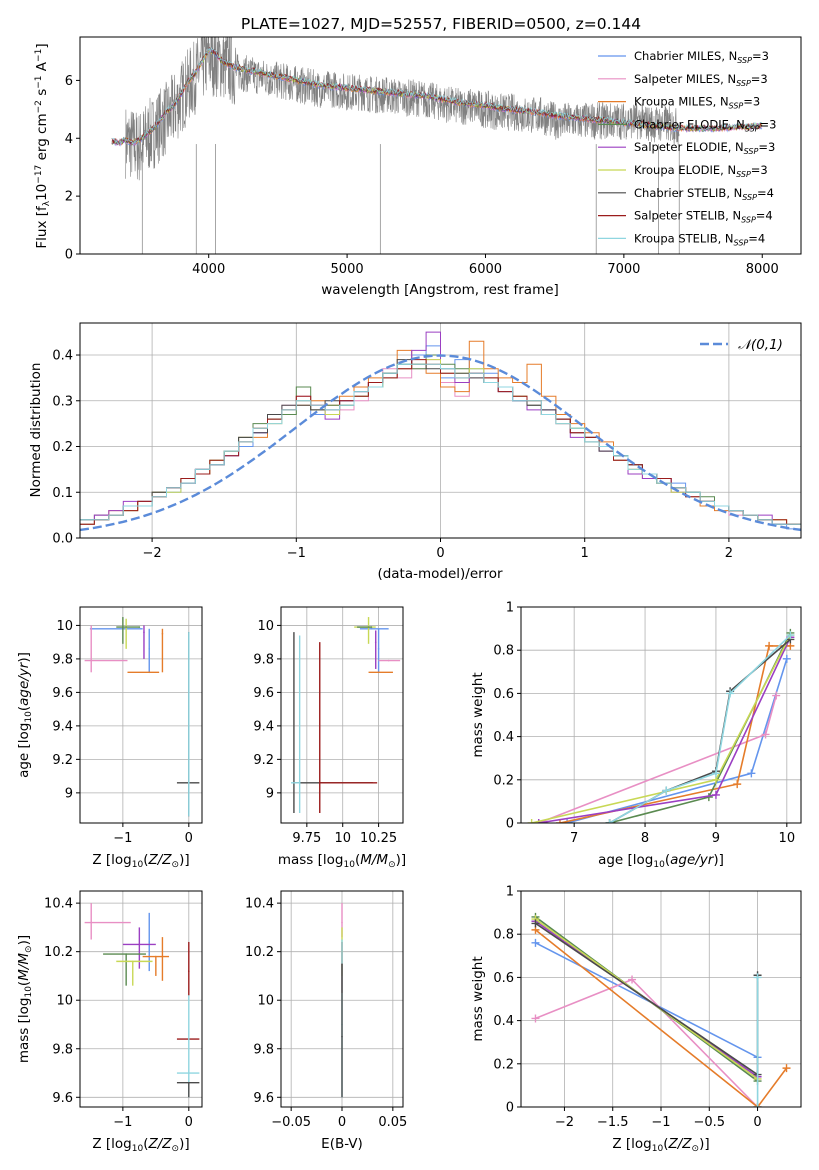 The width and height of the screenshot is (819, 1170). What do you see at coordinates (42, 227) in the screenshot?
I see `label-part: Flux [f` at bounding box center [42, 227].